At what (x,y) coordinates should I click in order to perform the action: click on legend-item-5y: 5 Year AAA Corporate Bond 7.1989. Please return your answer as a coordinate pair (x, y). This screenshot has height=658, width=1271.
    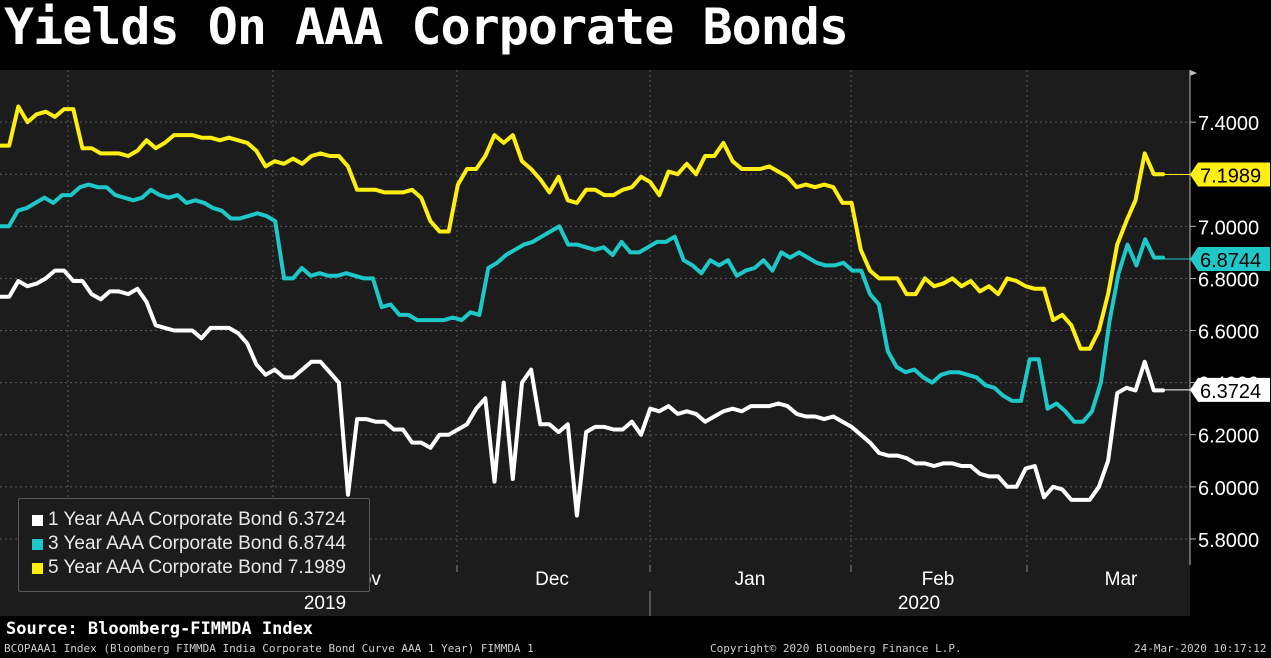
    Looking at the image, I should click on (194, 569).